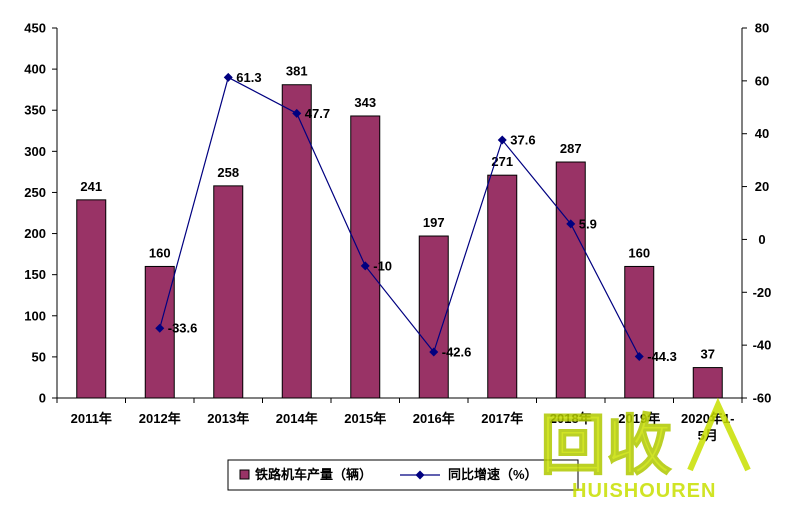 The width and height of the screenshot is (800, 505). Describe the element at coordinates (317, 113) in the screenshot. I see `line-value-label: 47.7` at that location.